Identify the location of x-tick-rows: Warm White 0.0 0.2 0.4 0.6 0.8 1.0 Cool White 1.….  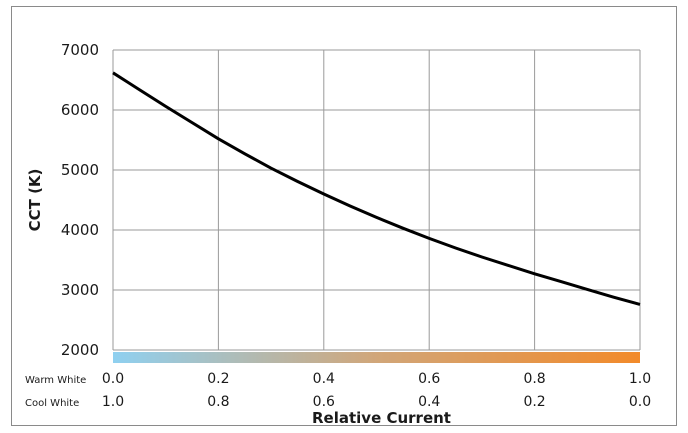
(338, 390).